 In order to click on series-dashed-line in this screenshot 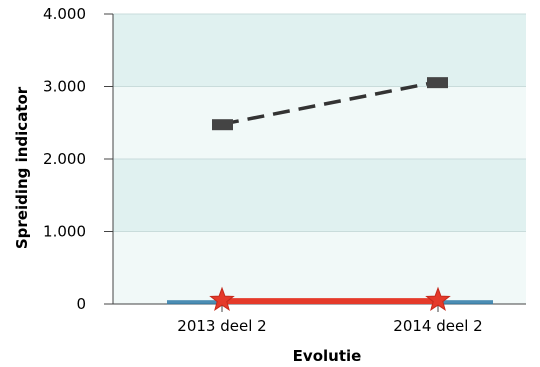, I will do `click(329, 103)`.